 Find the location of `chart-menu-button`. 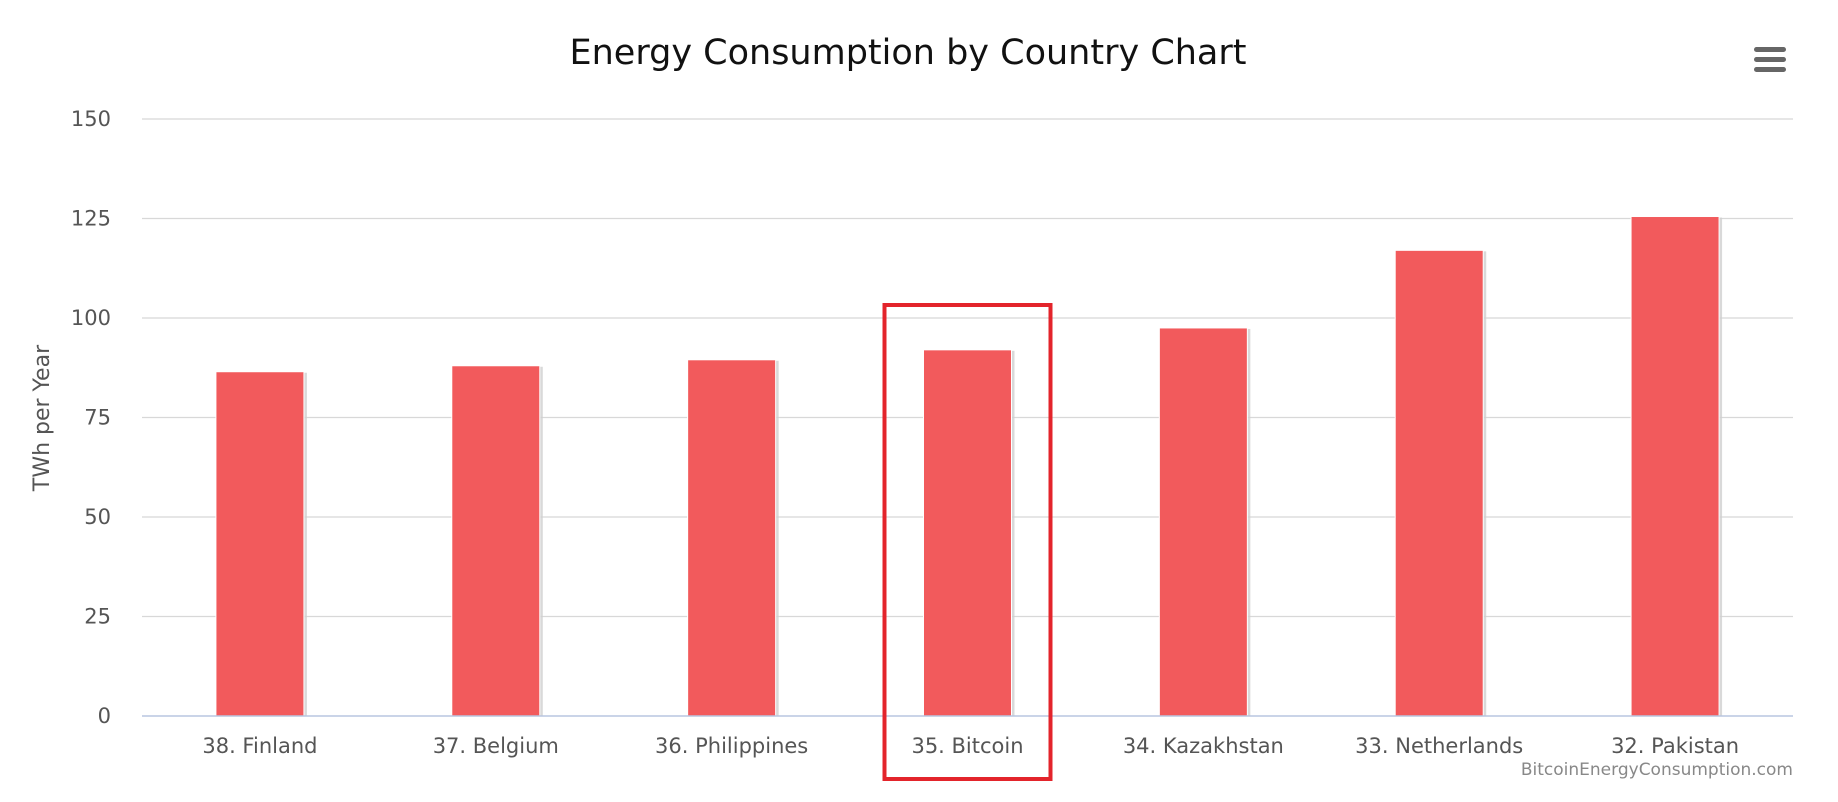

chart-menu-button is located at coordinates (1768, 60).